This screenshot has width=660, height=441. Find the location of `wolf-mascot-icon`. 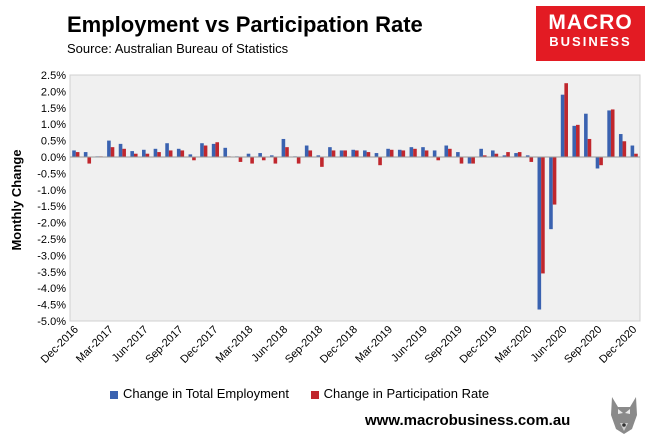

wolf-mascot-icon is located at coordinates (624, 415).